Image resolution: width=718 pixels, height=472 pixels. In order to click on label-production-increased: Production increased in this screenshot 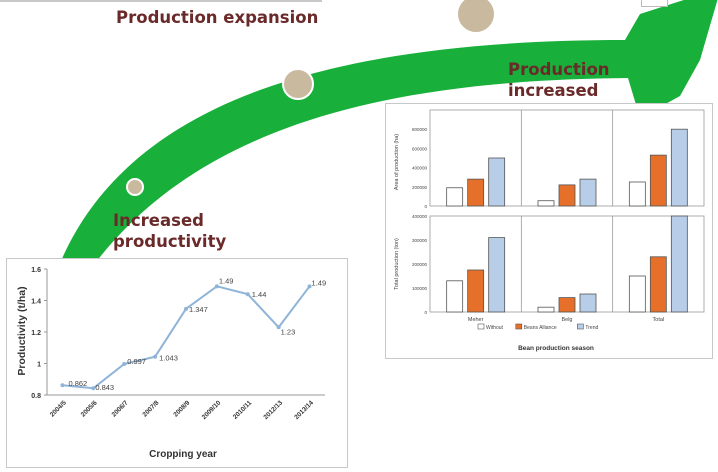, I will do `click(559, 80)`.